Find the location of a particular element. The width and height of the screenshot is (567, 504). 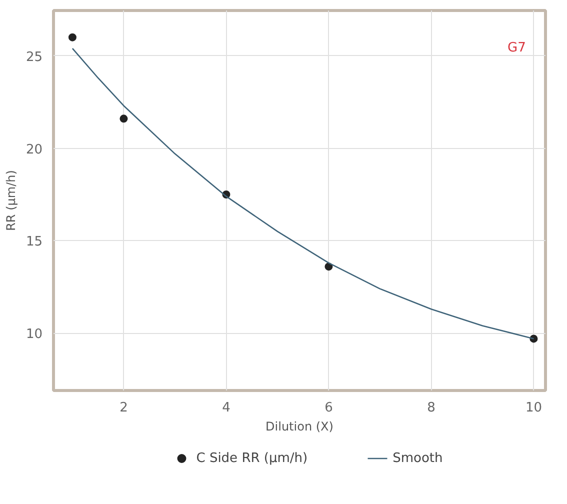

y-tick-label: 20 is located at coordinates (34, 150).